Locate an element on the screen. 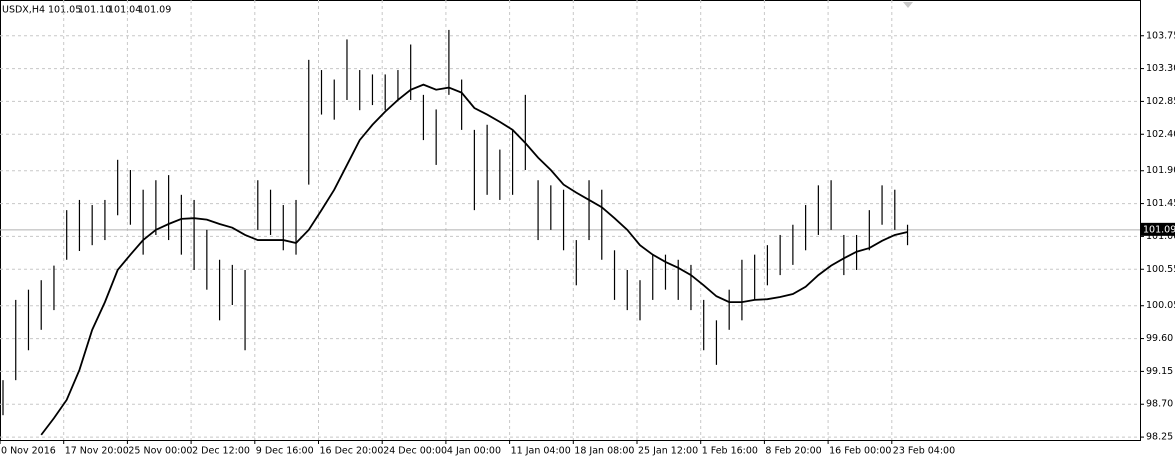  x-tick-label: 11 Jan 04:00 is located at coordinates (541, 451).